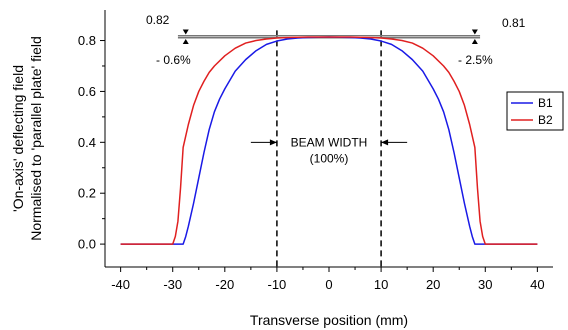 The height and width of the screenshot is (330, 568). I want to click on beam-width-arrow-left-head, so click(273, 142).